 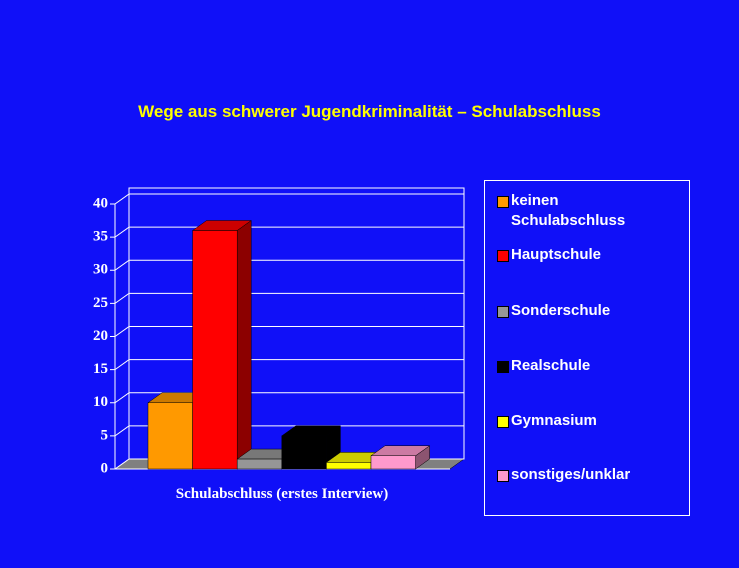 I want to click on legend-label: Realschule, so click(x=551, y=365).